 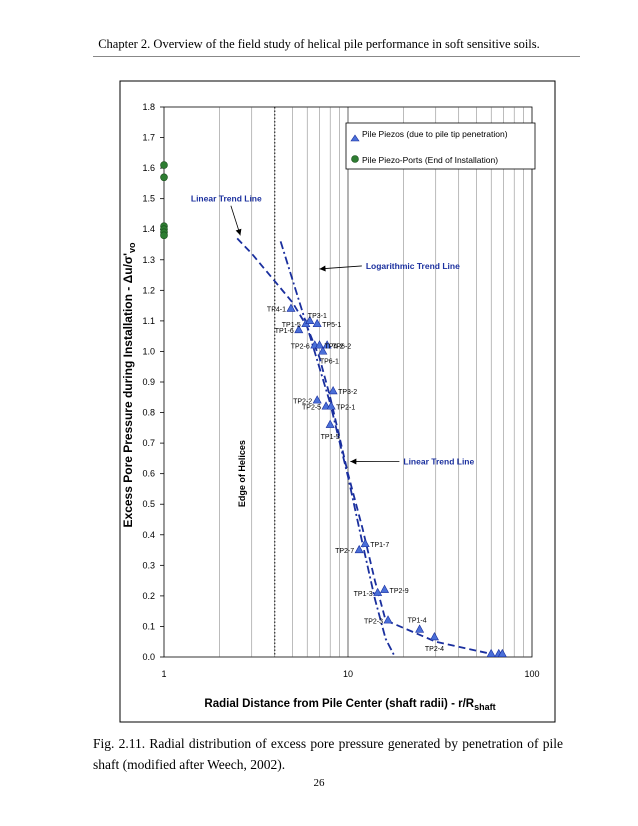 What do you see at coordinates (242, 473) in the screenshot?
I see `edge-of-helices-label: Edge of Helices` at bounding box center [242, 473].